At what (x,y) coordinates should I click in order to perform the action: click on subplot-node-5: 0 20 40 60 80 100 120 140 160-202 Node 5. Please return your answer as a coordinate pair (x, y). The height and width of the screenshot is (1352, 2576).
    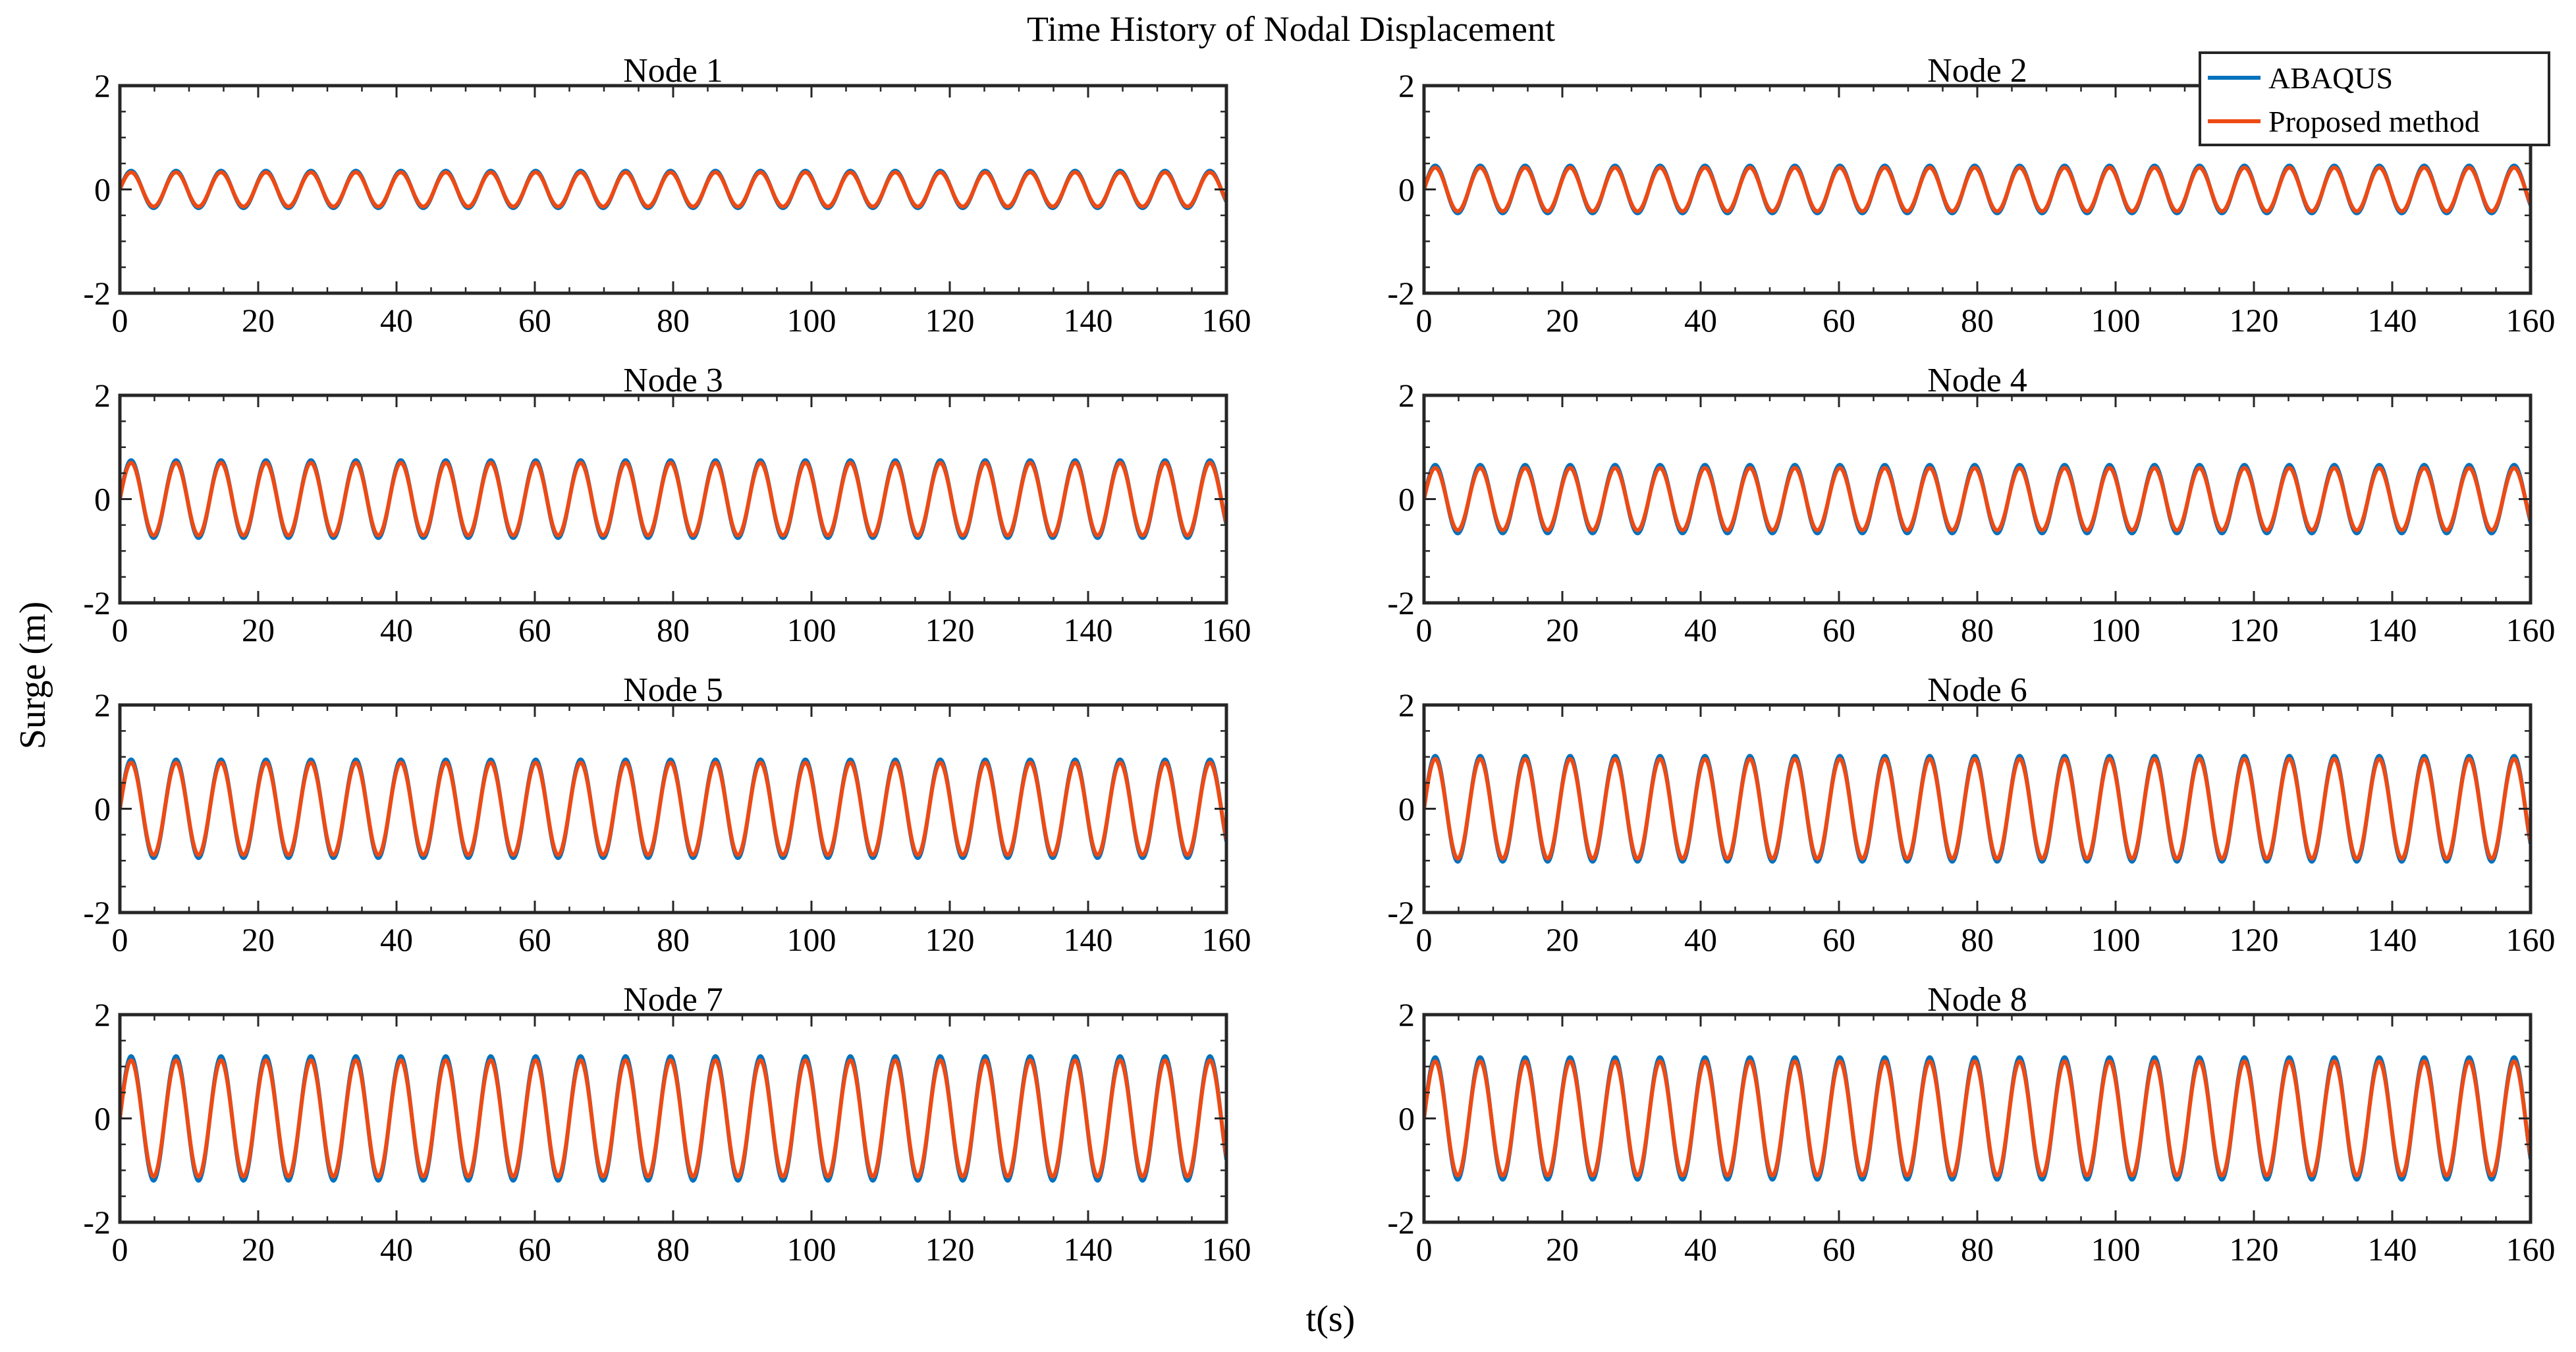
    Looking at the image, I should click on (667, 815).